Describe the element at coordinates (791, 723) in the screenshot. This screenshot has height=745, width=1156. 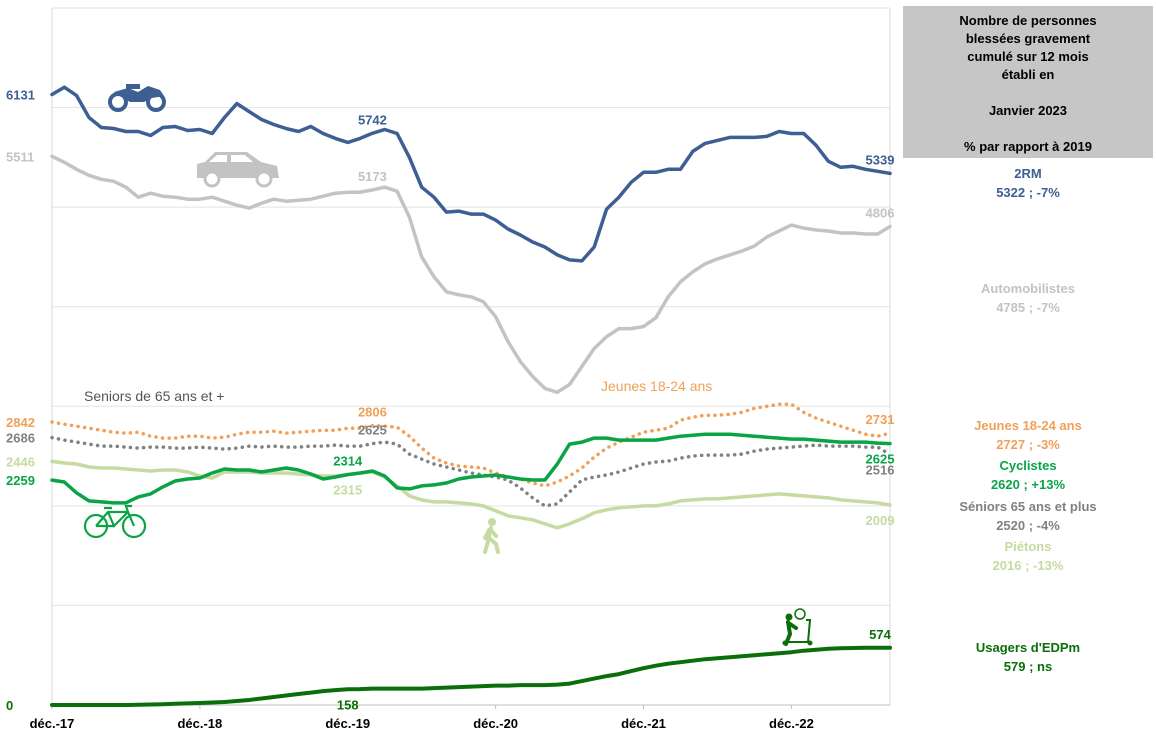
I see `x-tick-label: déc.-22` at that location.